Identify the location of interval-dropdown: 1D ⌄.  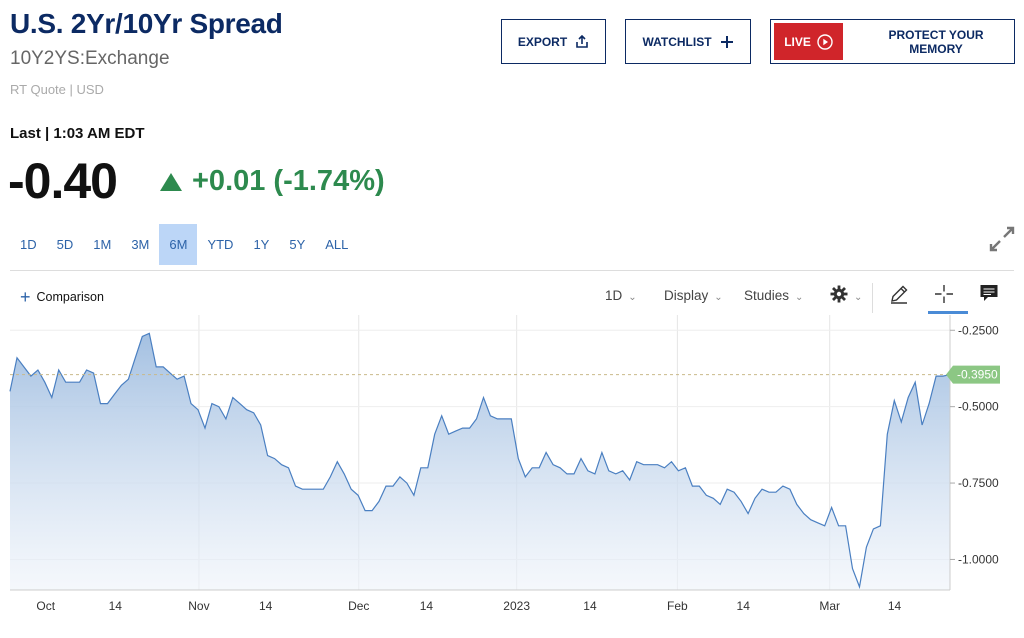
(621, 295).